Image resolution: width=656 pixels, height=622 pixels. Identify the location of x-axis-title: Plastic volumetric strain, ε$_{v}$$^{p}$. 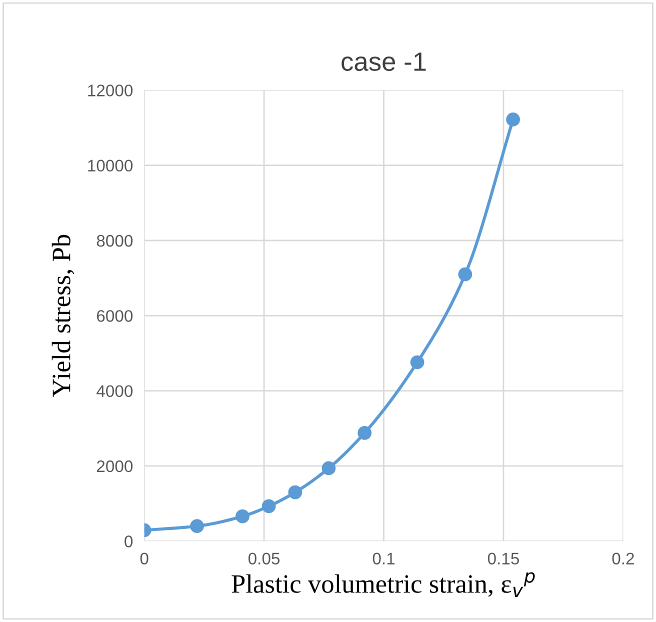
(383, 584).